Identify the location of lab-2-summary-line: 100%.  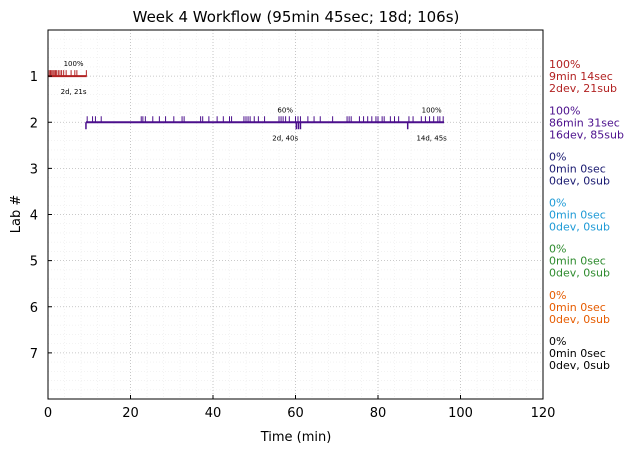
(564, 110).